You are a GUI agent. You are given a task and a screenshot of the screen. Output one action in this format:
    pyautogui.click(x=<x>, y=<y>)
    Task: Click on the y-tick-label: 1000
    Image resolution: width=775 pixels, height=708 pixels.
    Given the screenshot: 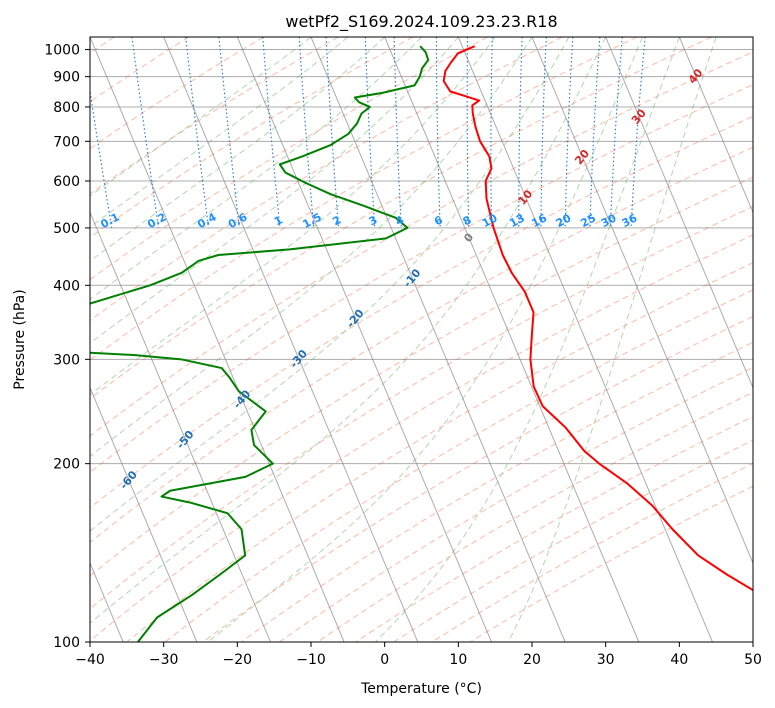 What is the action you would take?
    pyautogui.click(x=62, y=51)
    